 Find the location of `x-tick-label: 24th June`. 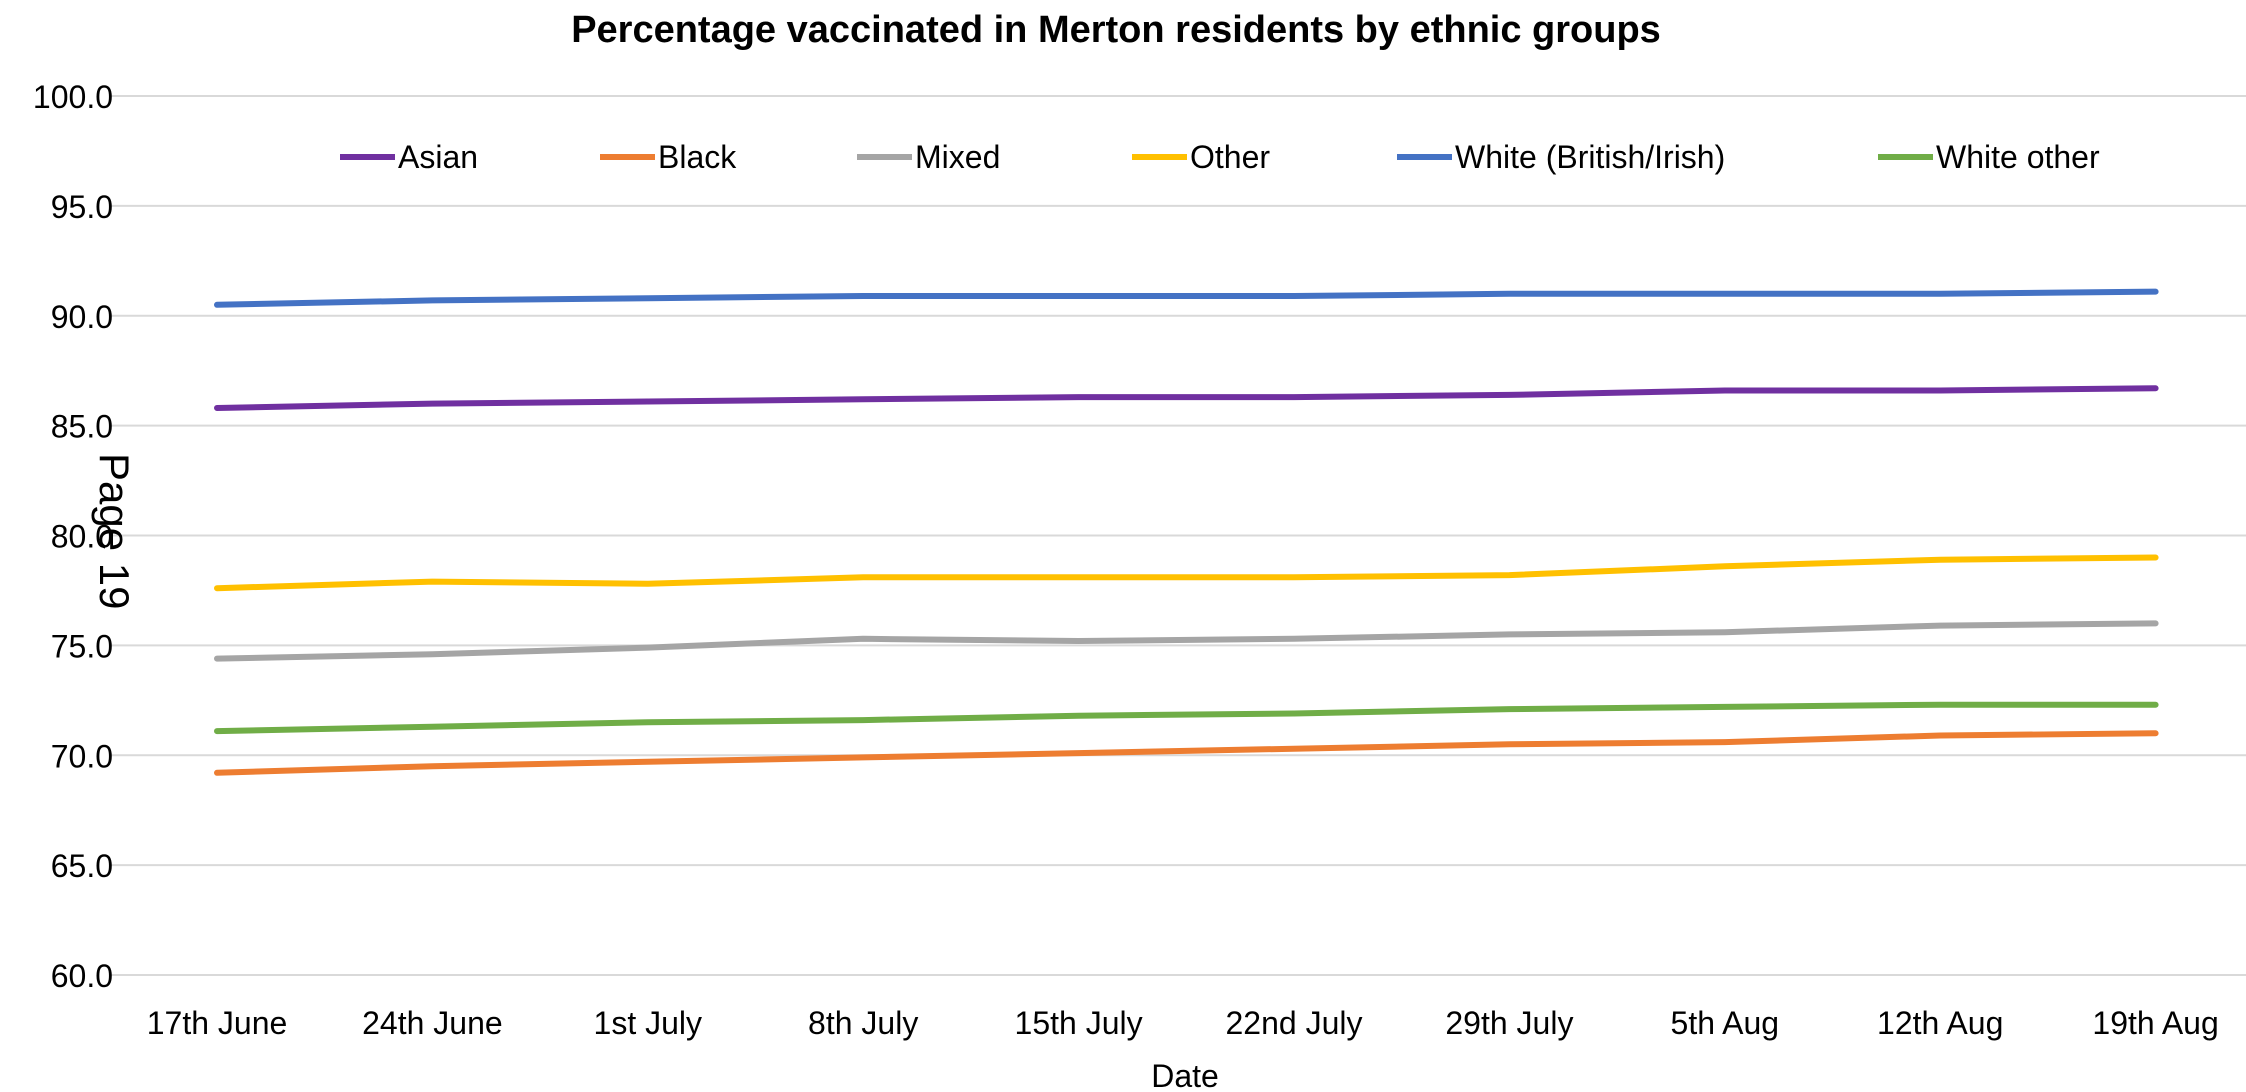

x-tick-label: 24th June is located at coordinates (432, 1023).